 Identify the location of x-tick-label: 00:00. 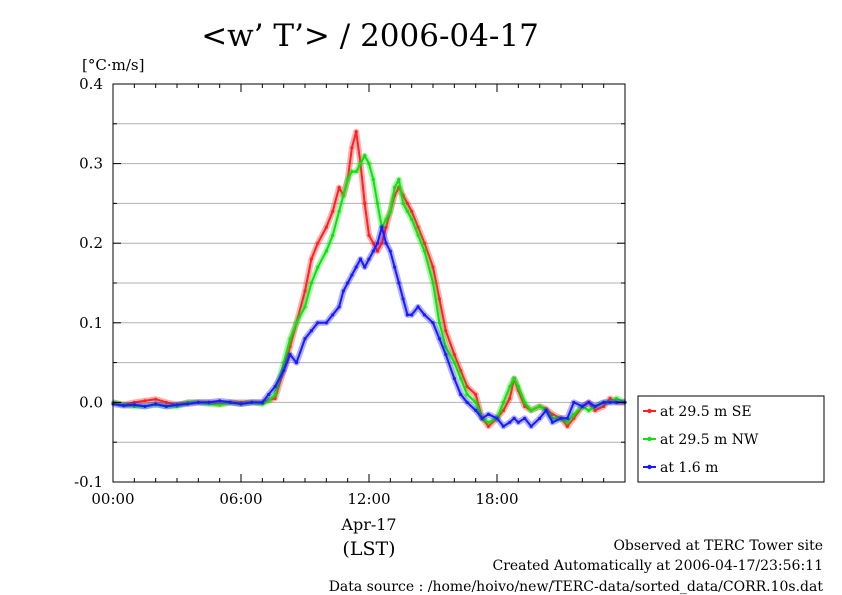
(112, 499).